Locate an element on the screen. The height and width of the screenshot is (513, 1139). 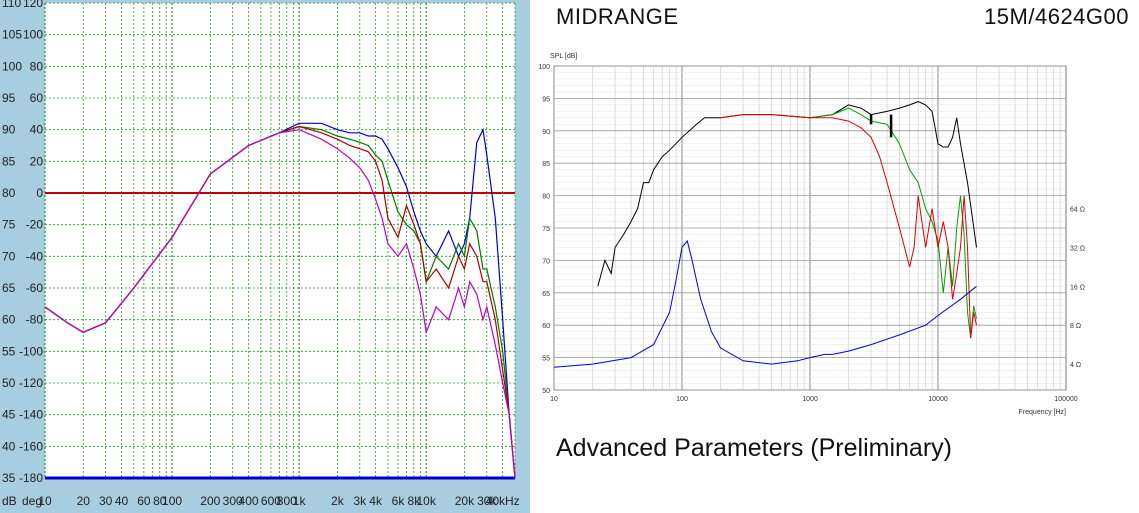
y-tick-label-deg: -180 is located at coordinates (31, 478).